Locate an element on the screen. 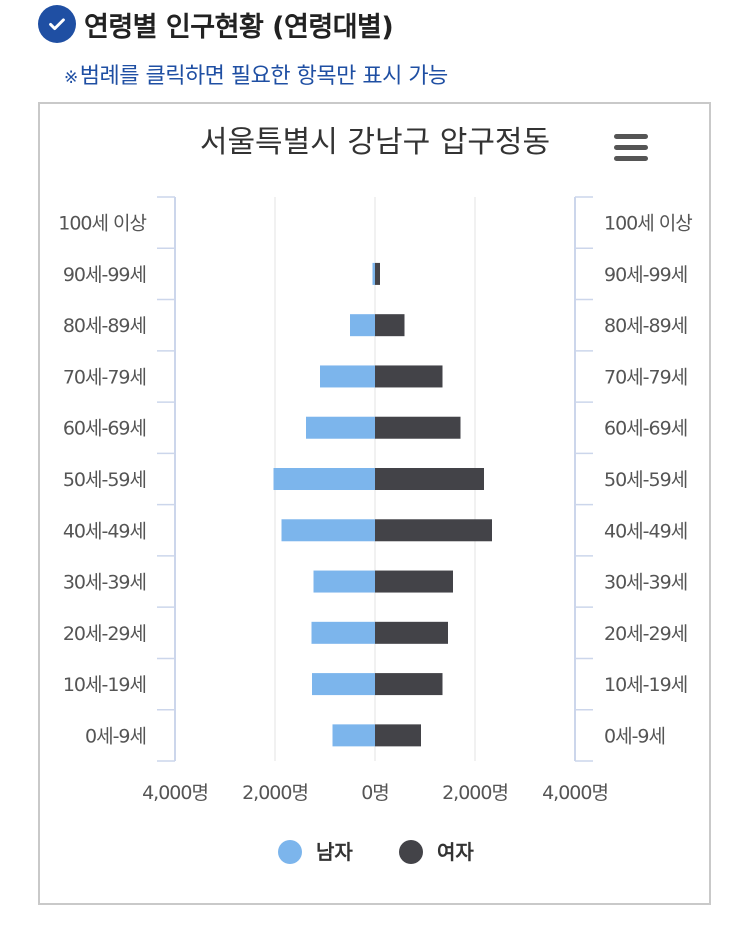 The image size is (750, 943). category-label-right: 90세-99세 is located at coordinates (645, 275).